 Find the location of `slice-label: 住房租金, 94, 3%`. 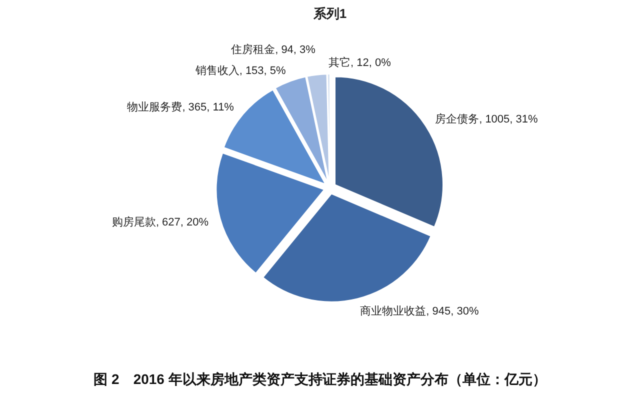

slice-label: 住房租金, 94, 3% is located at coordinates (273, 49).